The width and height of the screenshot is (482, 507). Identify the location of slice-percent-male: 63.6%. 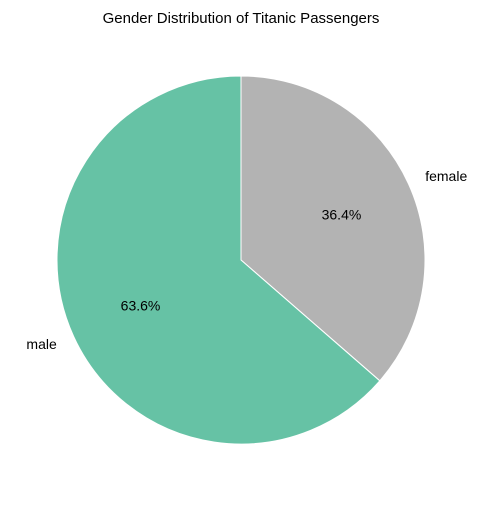
(141, 306).